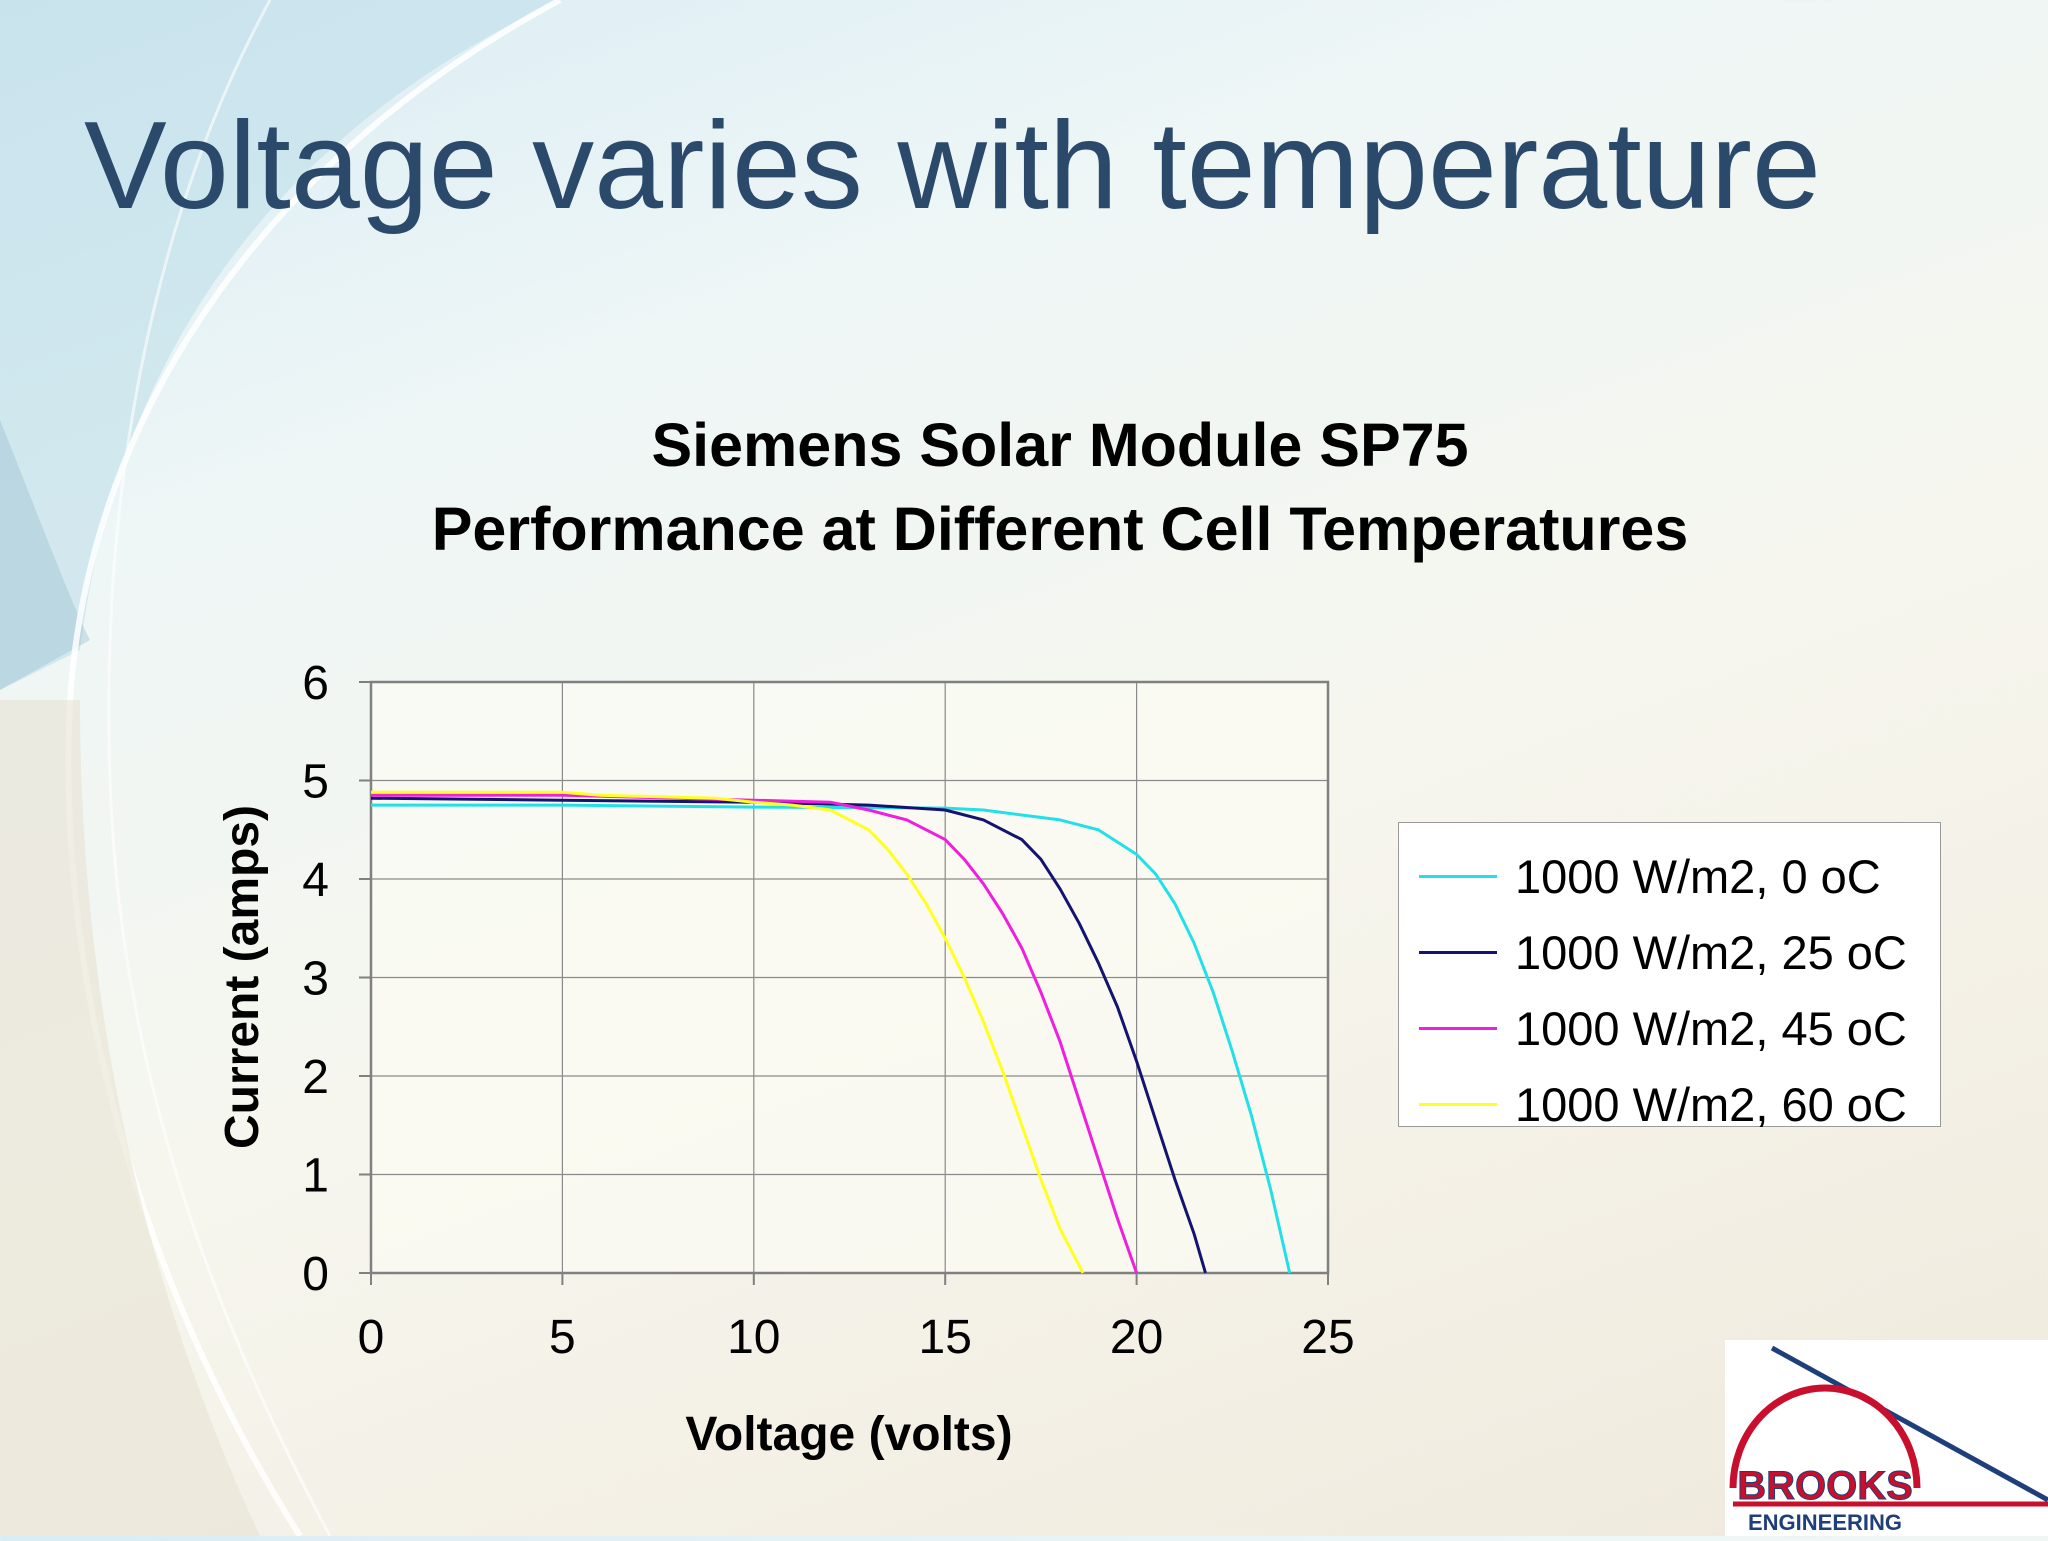  What do you see at coordinates (1327, 1337) in the screenshot?
I see `x-tick-label: 25` at bounding box center [1327, 1337].